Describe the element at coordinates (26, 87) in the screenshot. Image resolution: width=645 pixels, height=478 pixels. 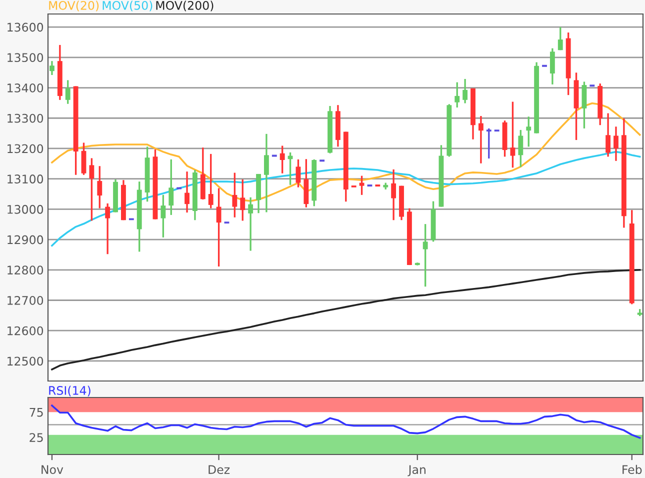
I see `y-tick-label: 13400` at that location.